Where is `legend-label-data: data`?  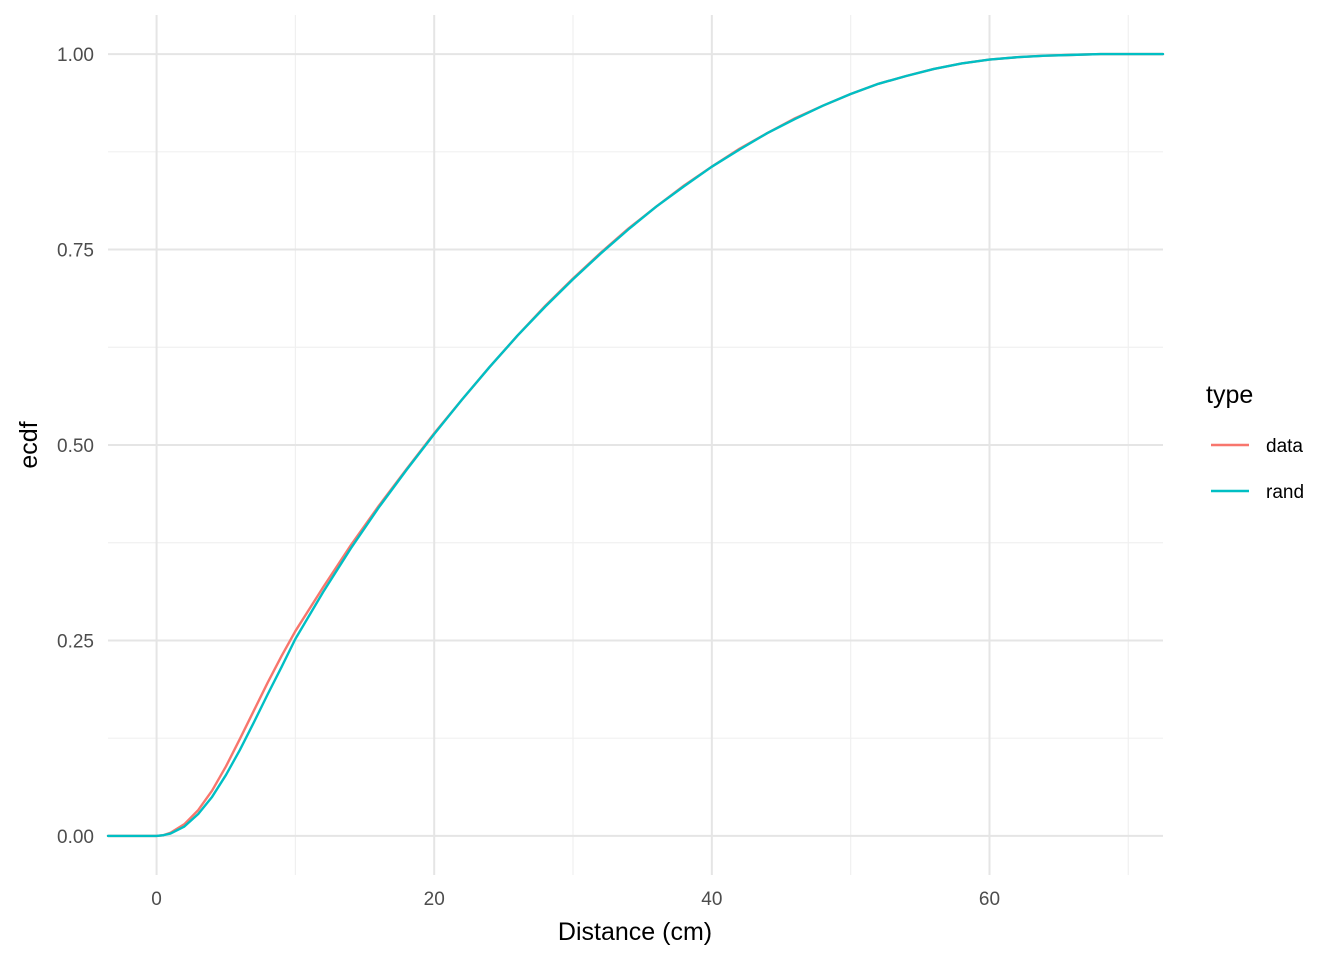 legend-label-data: data is located at coordinates (1284, 446).